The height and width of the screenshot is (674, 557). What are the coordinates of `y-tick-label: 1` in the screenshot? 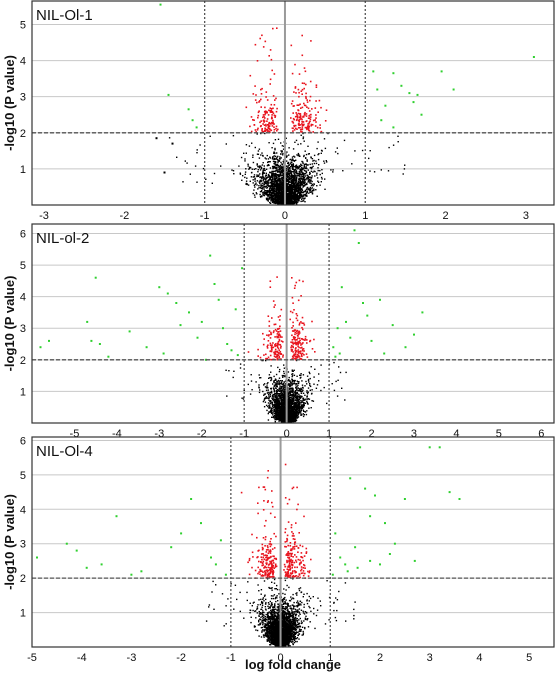 It's located at (23, 170).